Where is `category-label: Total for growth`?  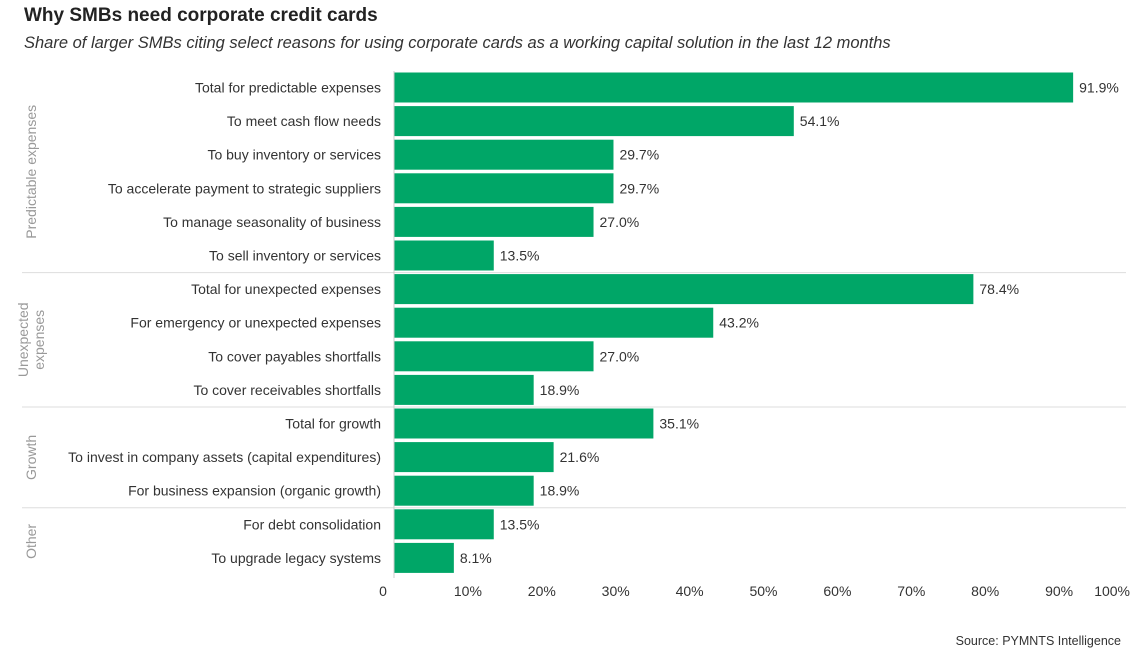 category-label: Total for growth is located at coordinates (333, 424).